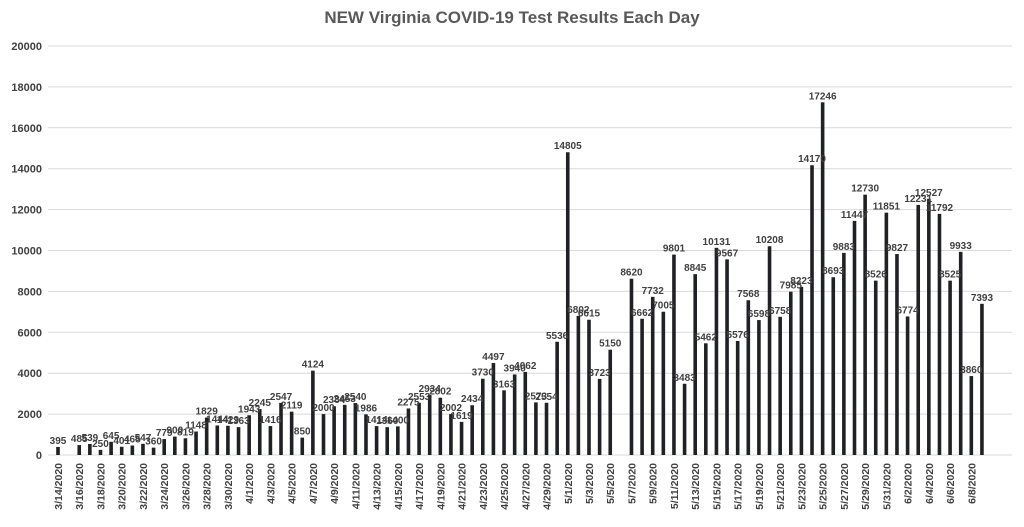 This screenshot has height=527, width=1024. What do you see at coordinates (440, 392) in the screenshot?
I see `data-label: 2802` at bounding box center [440, 392].